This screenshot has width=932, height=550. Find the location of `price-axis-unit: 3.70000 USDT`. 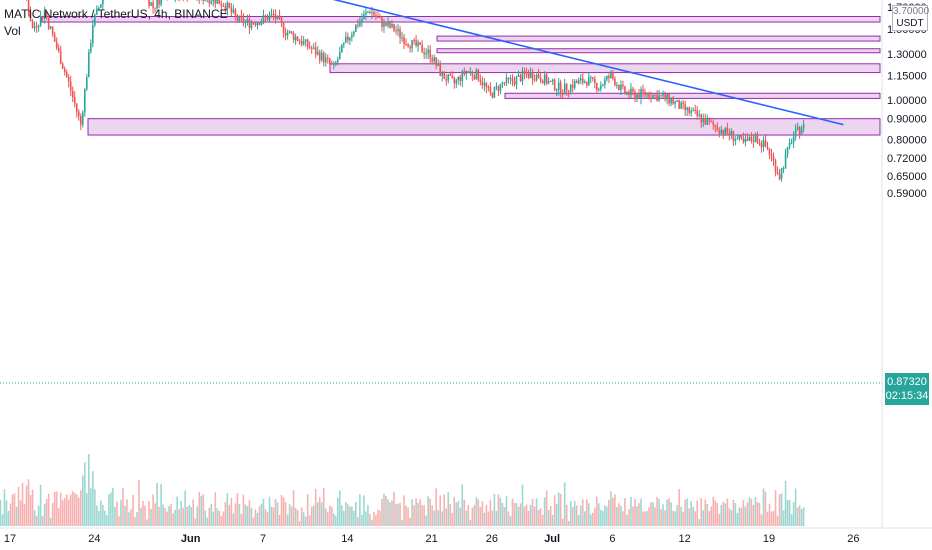

price-axis-unit: 3.70000 USDT is located at coordinates (910, 18).